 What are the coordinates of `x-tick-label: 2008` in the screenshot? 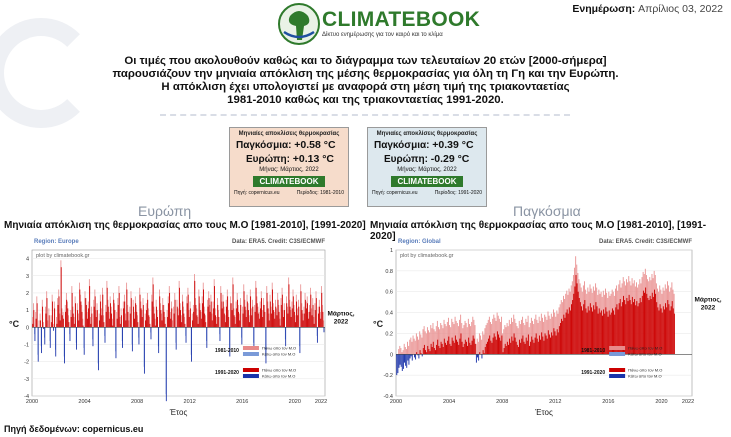 It's located at (502, 402).